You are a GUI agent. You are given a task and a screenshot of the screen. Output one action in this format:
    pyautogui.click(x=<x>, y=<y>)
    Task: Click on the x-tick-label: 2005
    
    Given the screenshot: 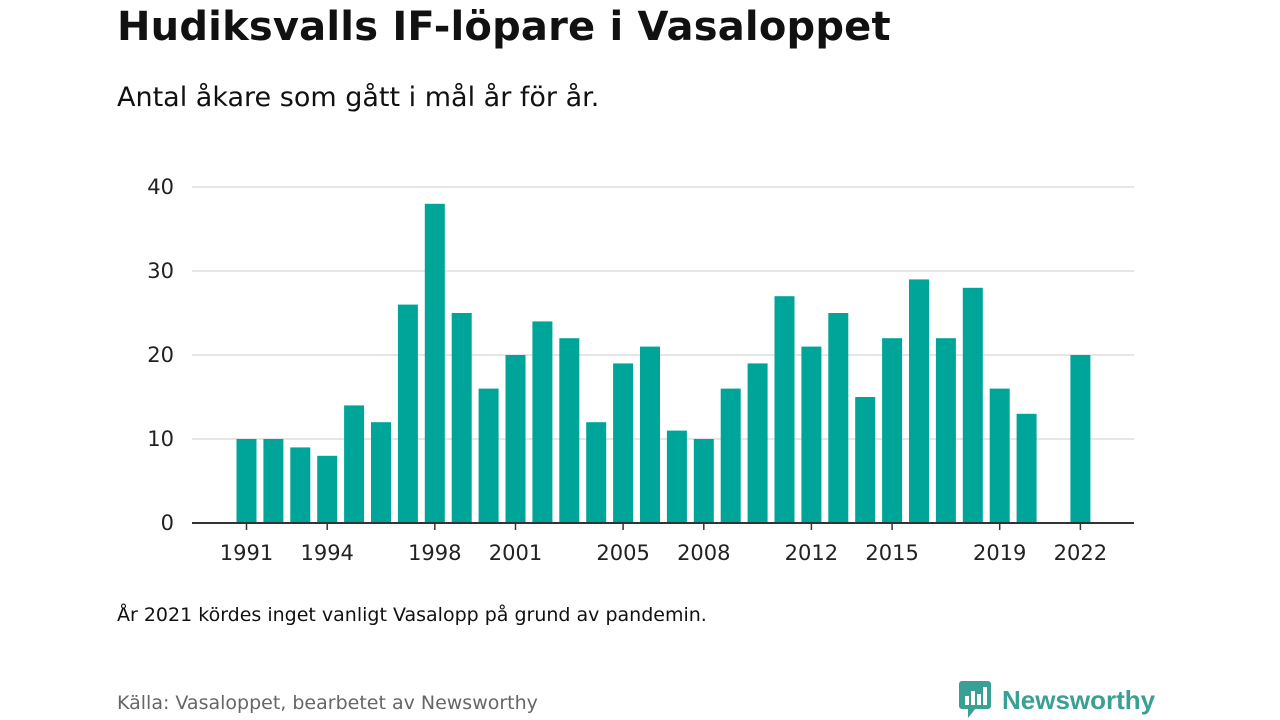 What is the action you would take?
    pyautogui.click(x=622, y=553)
    